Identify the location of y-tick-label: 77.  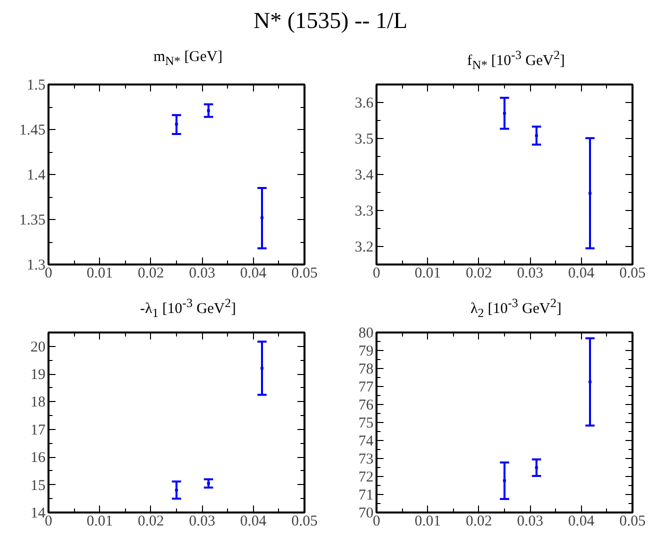
(366, 388).